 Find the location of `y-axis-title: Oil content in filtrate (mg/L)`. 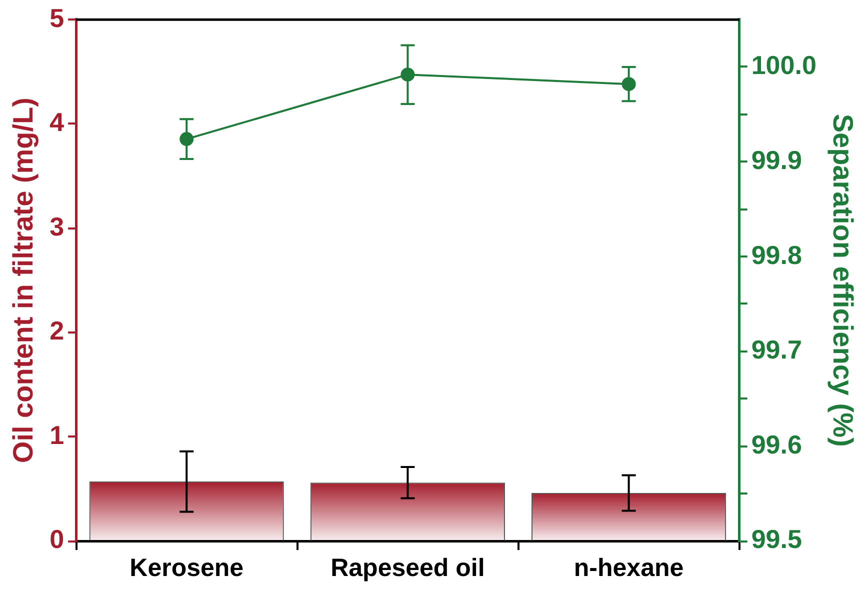

y-axis-title: Oil content in filtrate (mg/L) is located at coordinates (23, 281).